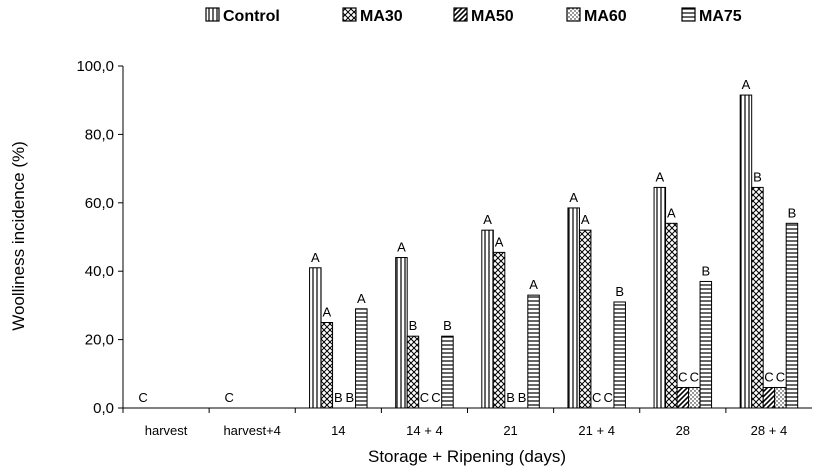 The width and height of the screenshot is (814, 472). I want to click on x-tick-label: 21, so click(510, 430).